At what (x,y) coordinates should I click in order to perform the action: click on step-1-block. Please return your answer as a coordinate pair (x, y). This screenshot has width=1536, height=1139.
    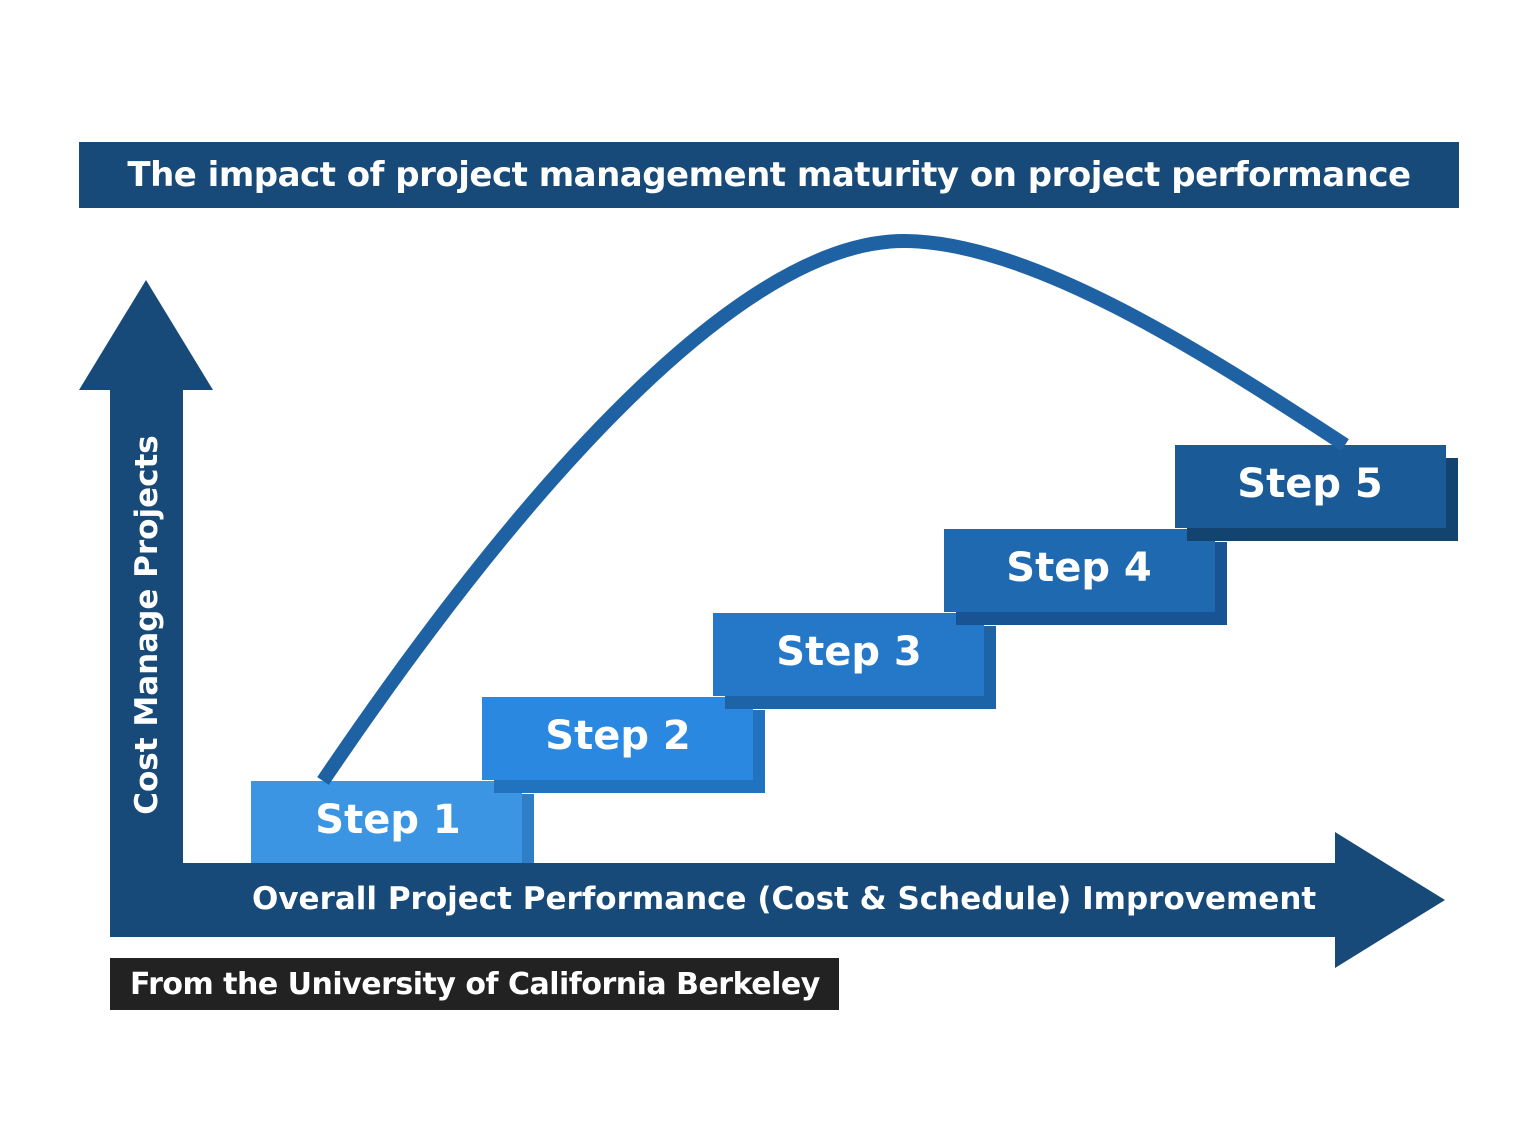
    Looking at the image, I should click on (386, 822).